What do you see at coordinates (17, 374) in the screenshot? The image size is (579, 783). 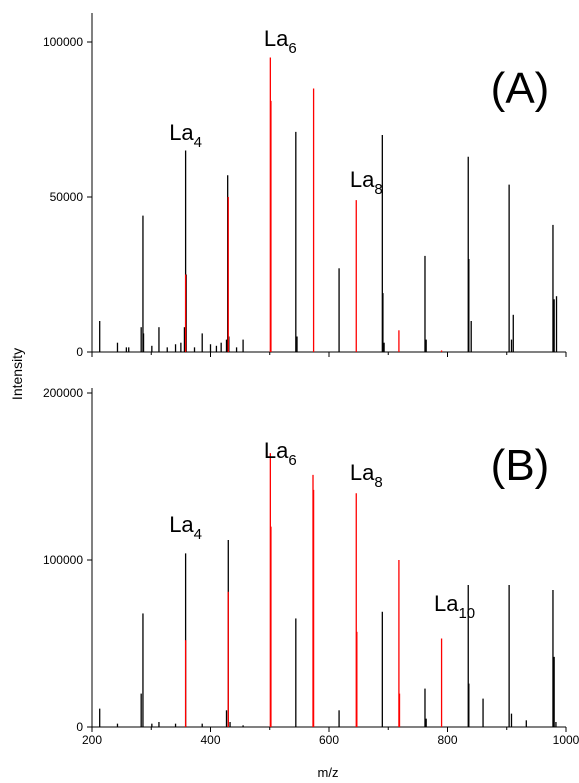 I see `y-axis-label: Intensity` at bounding box center [17, 374].